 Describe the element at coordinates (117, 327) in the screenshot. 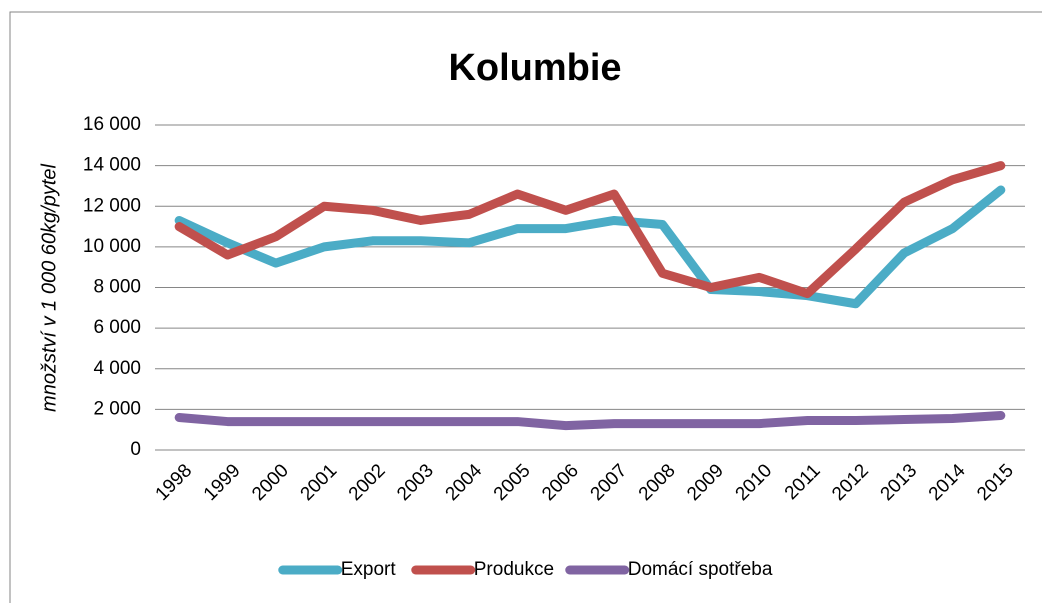

I see `y-tick-label: 6 000` at that location.